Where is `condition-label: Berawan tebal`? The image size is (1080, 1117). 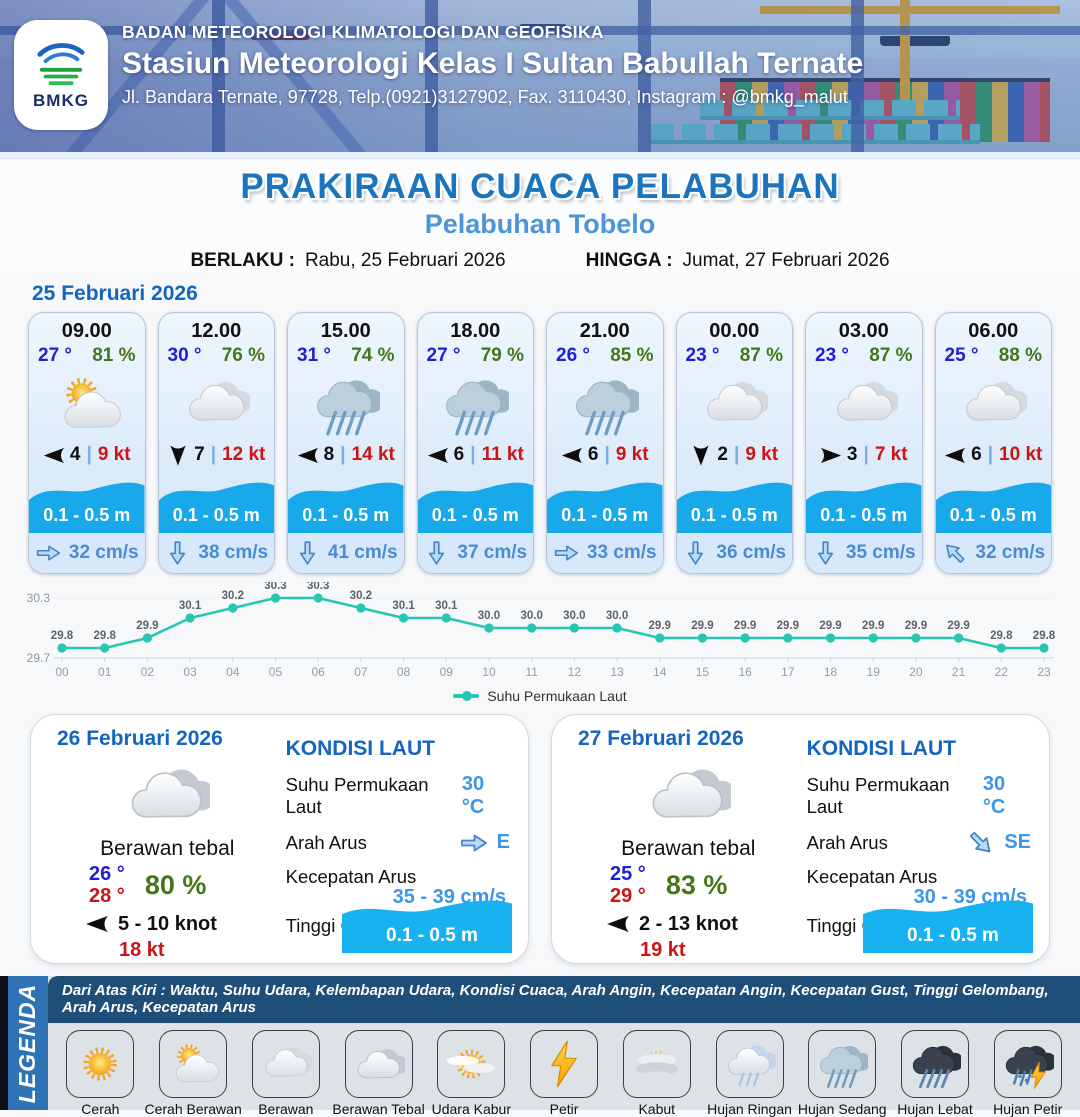 condition-label: Berawan tebal is located at coordinates (167, 848).